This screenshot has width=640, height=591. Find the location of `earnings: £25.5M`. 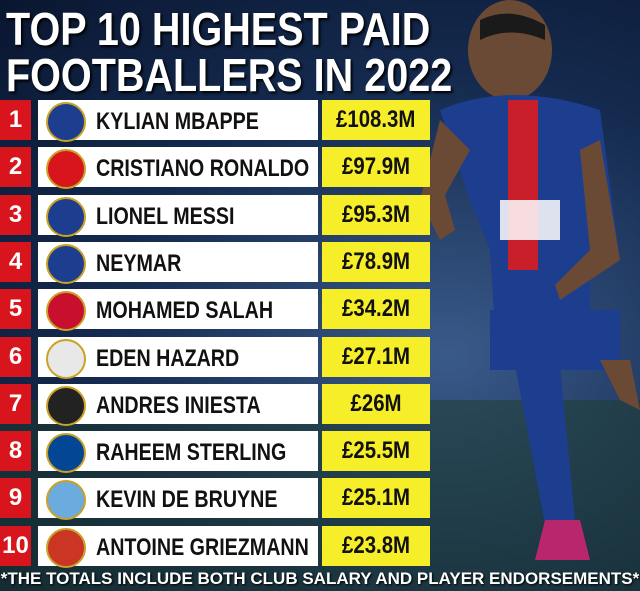

earnings: £25.5M is located at coordinates (376, 451).